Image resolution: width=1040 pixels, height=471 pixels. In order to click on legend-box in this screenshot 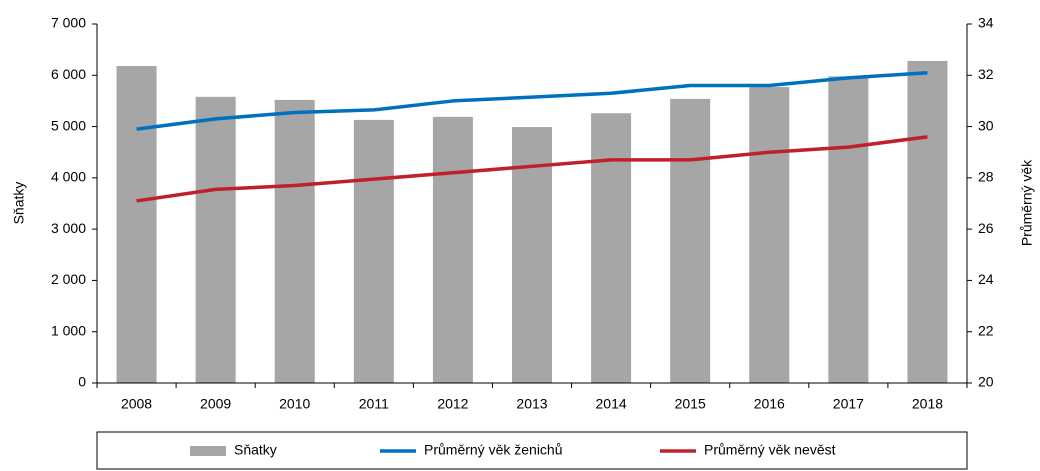, I will do `click(532, 450)`.